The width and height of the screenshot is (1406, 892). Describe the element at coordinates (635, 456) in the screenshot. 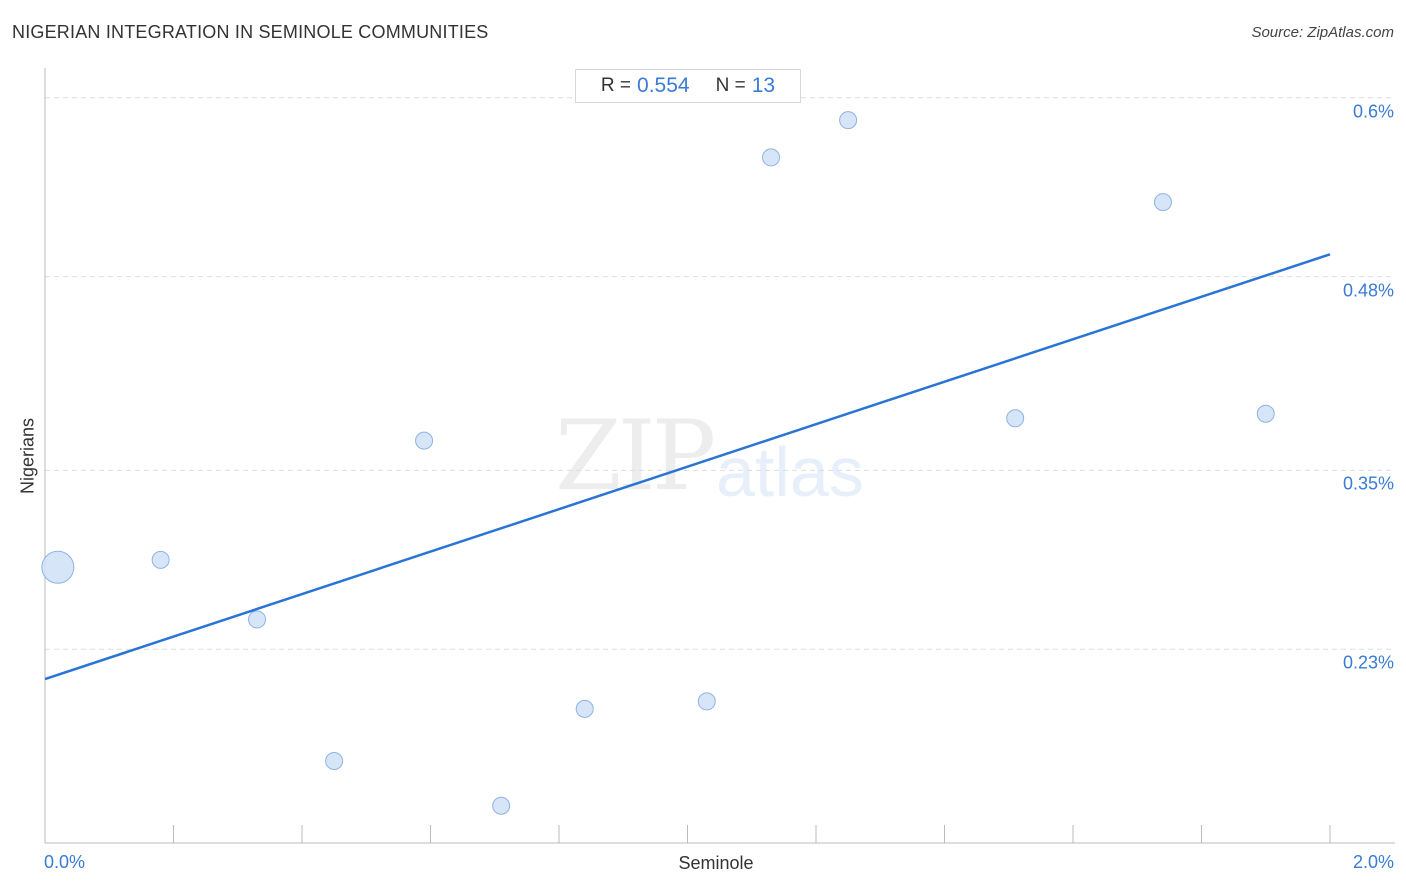

I see `watermark-zip: ZIP` at that location.